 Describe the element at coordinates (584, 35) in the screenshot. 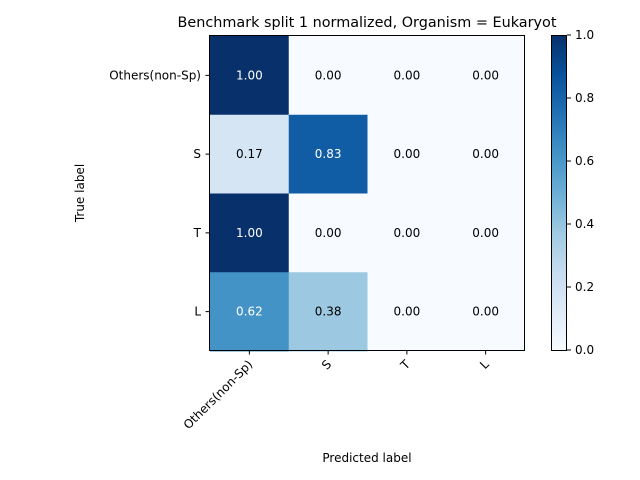

I see `colorbar-tick-label: 1.0` at that location.